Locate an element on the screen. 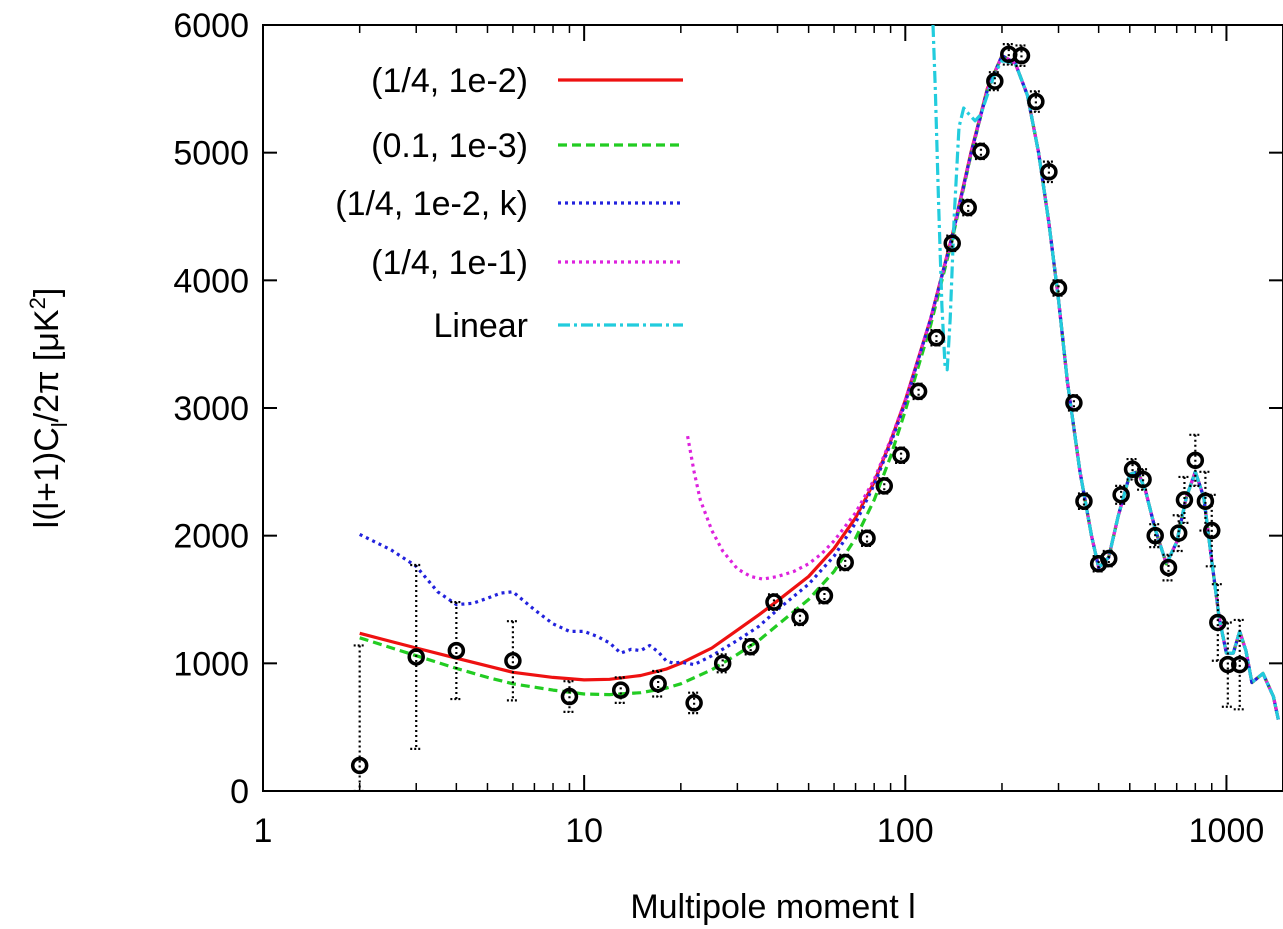  x-tick-label: 100 is located at coordinates (905, 831).